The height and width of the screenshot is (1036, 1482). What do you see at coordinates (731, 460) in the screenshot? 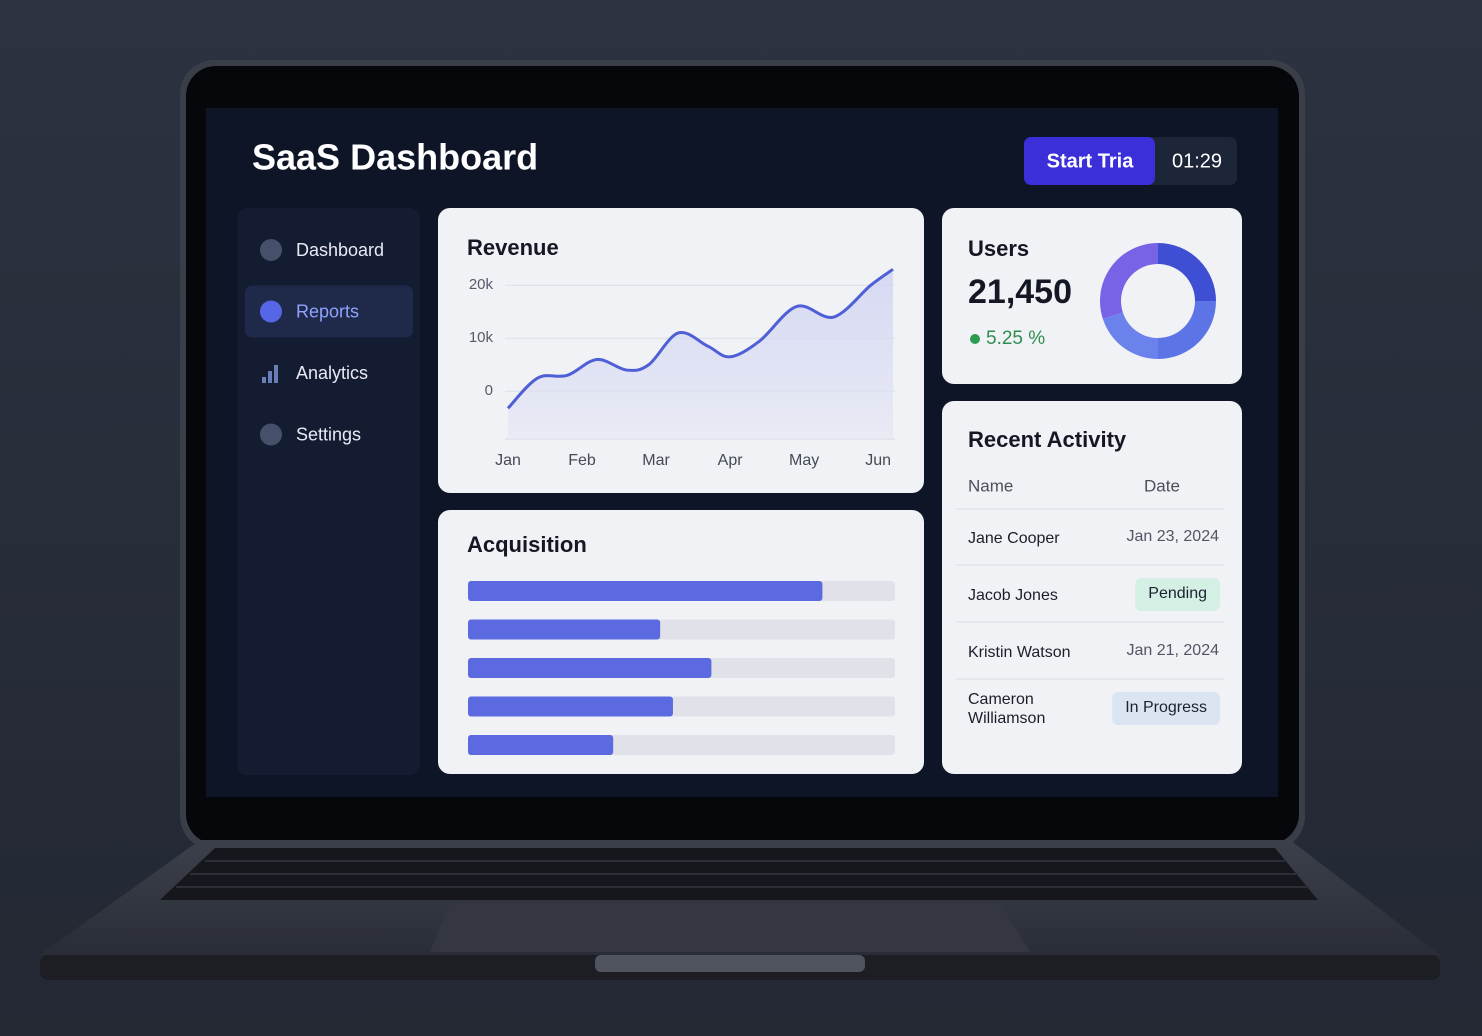
I see `x-tick-label: Apr` at bounding box center [731, 460].